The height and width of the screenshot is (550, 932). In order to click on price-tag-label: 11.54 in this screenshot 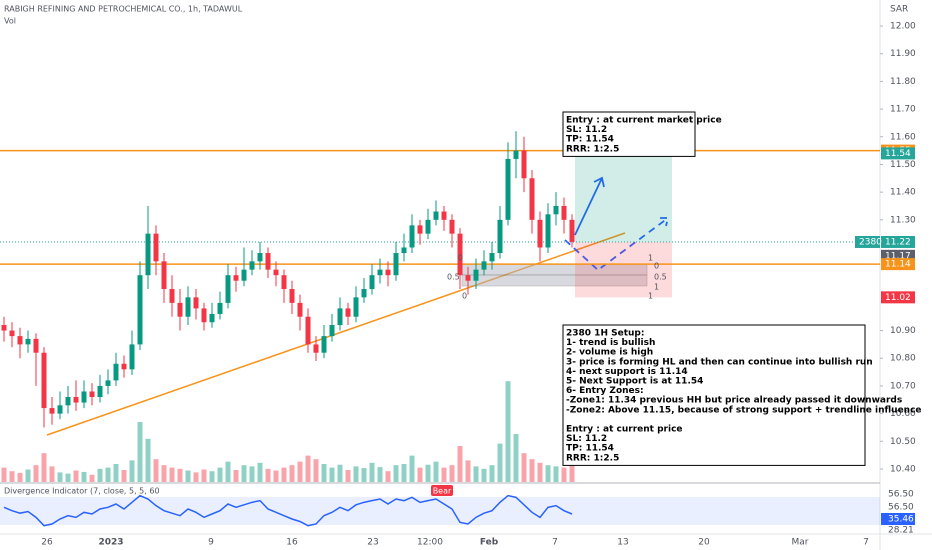, I will do `click(898, 154)`.